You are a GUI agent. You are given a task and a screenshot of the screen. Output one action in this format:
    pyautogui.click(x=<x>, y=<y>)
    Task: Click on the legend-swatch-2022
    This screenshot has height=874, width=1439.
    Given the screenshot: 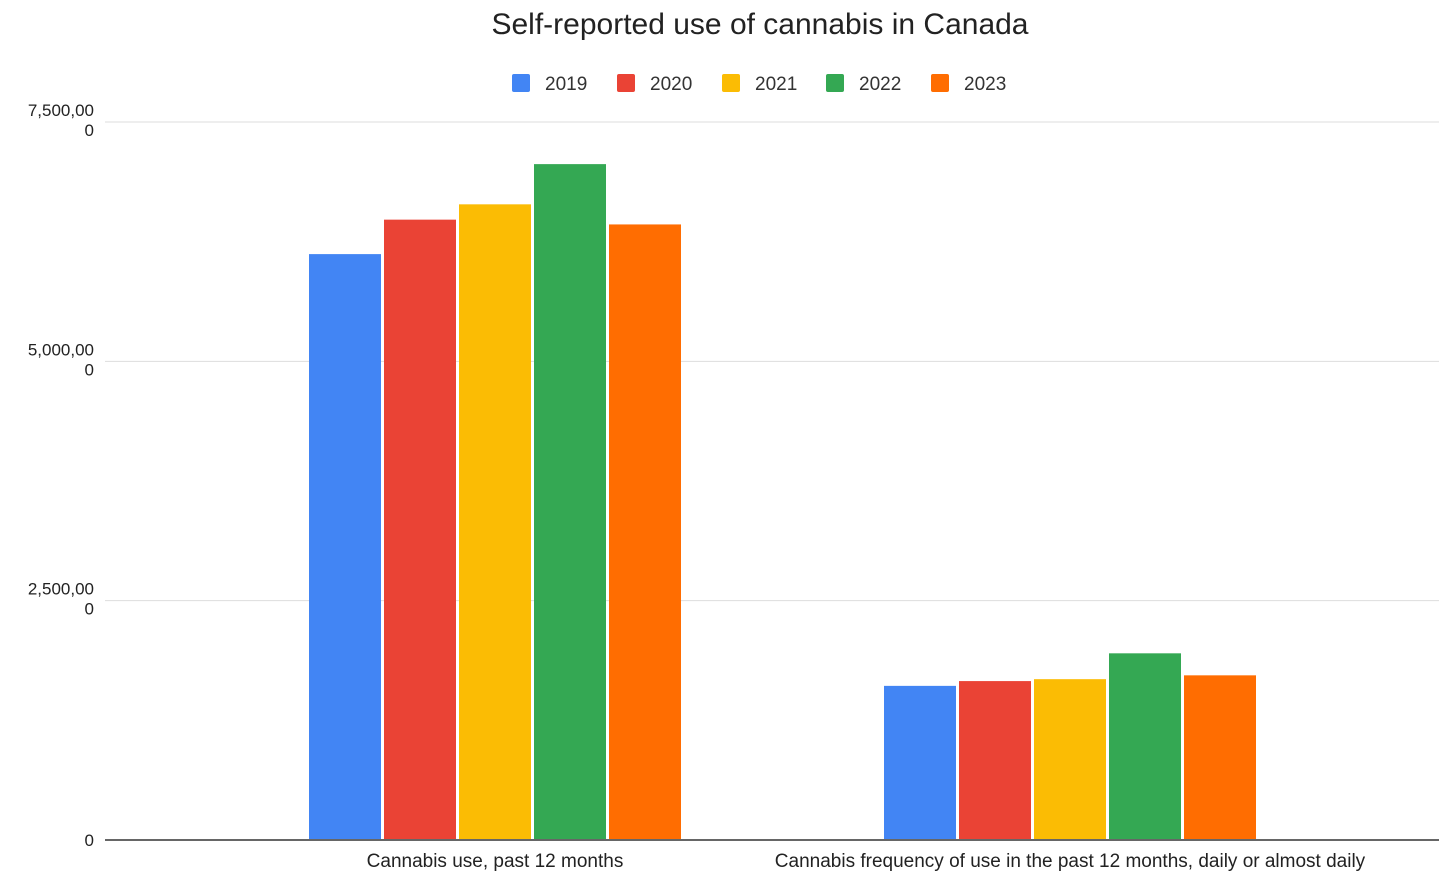 What is the action you would take?
    pyautogui.click(x=835, y=83)
    